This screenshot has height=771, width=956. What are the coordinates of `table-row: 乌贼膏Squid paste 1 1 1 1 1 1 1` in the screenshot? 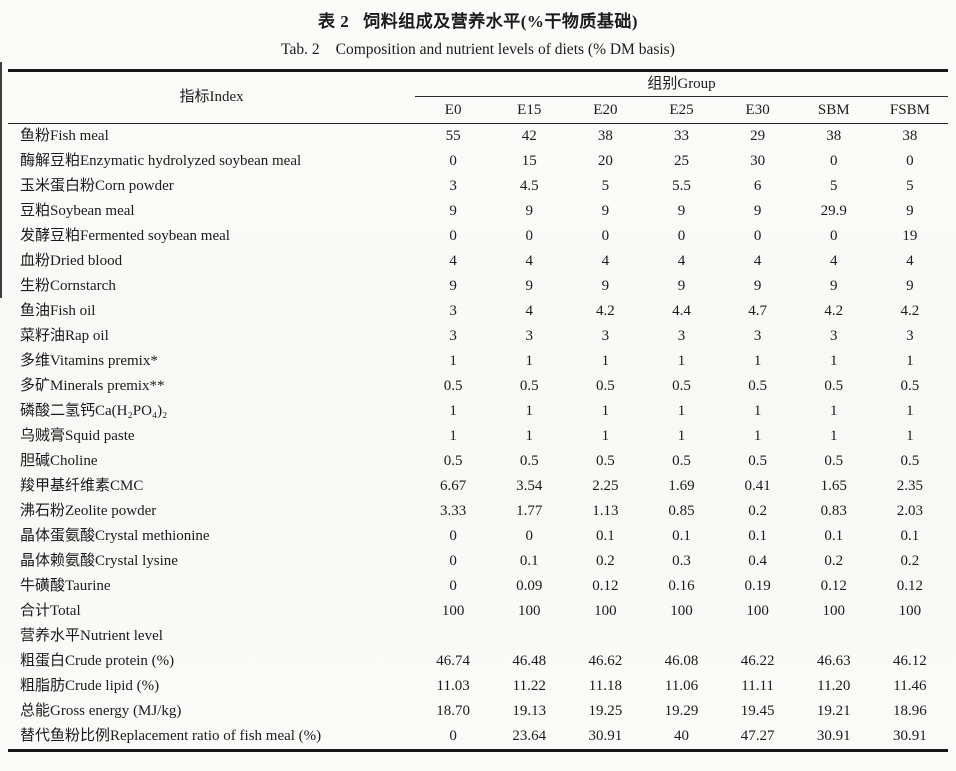 It's located at (478, 436).